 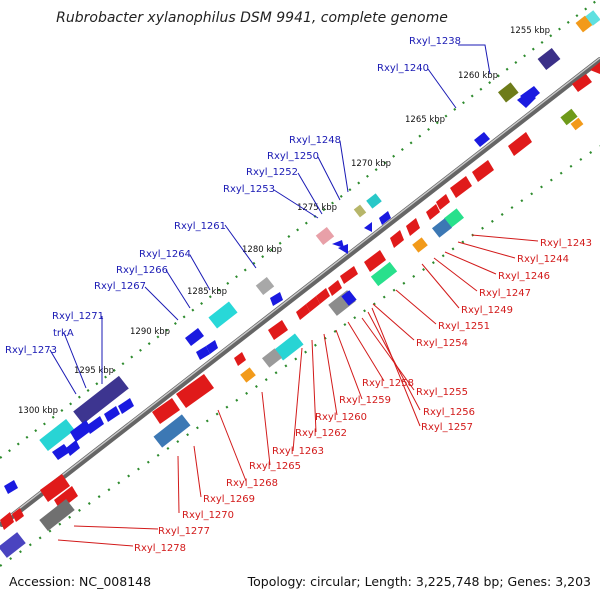 What do you see at coordinates (229, 499) in the screenshot?
I see `gene-label: Rxyl_1269` at bounding box center [229, 499].